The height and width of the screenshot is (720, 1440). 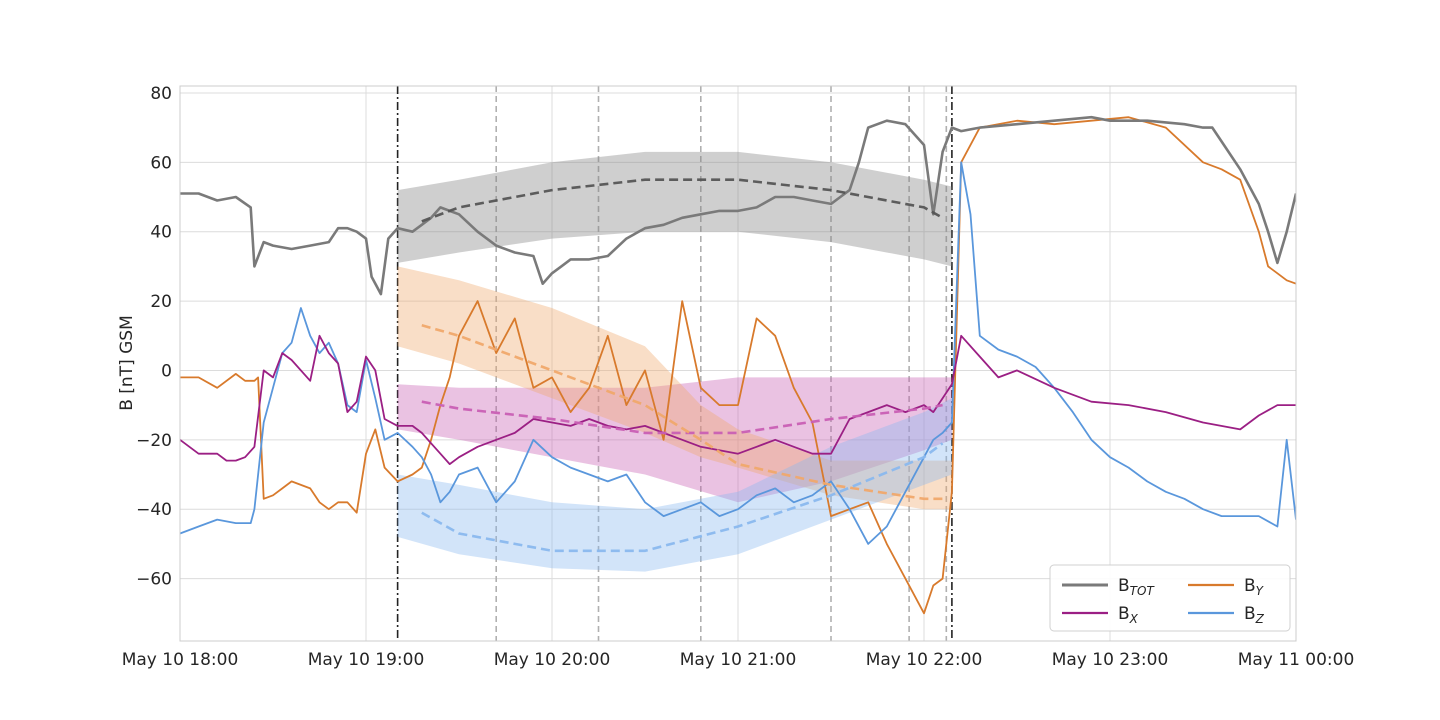 I want to click on legend-box, so click(x=1170, y=598).